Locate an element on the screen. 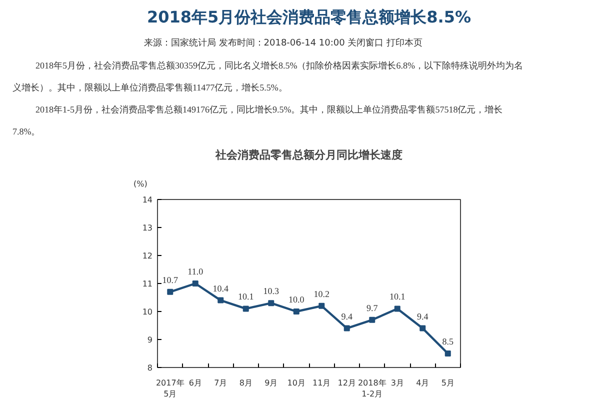  text: 2018年5月份，社会消费品零售总额30359亿元，同比名义增长8.5%（扣除价格因素实际增长6.8%，以下除特殊说明外均为名 is located at coordinates (279, 65).